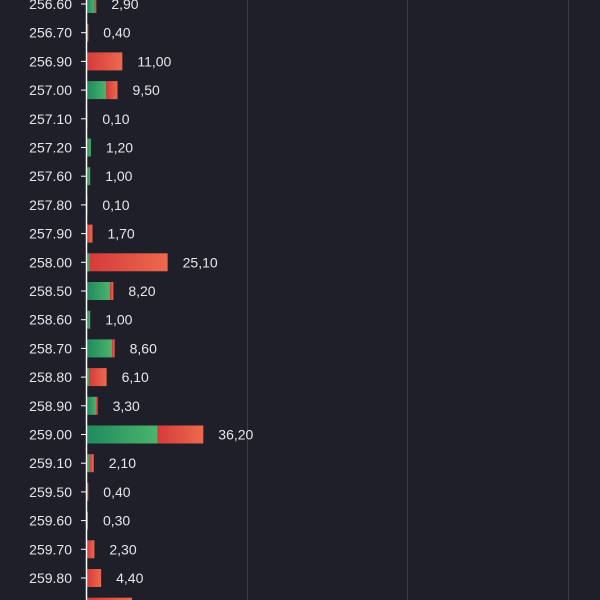 The height and width of the screenshot is (600, 600). What do you see at coordinates (154, 61) in the screenshot?
I see `volume-value-label: 11,00` at bounding box center [154, 61].